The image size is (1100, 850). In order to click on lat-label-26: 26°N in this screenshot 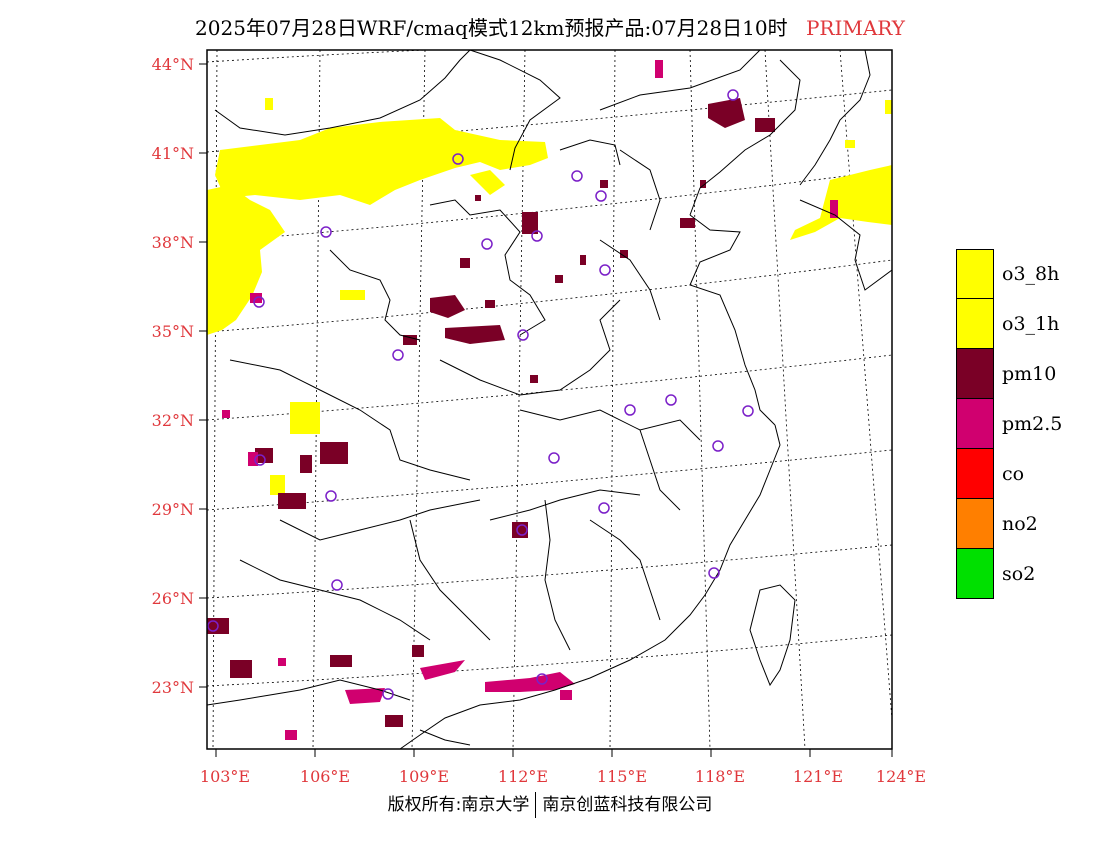, I will do `click(173, 598)`.